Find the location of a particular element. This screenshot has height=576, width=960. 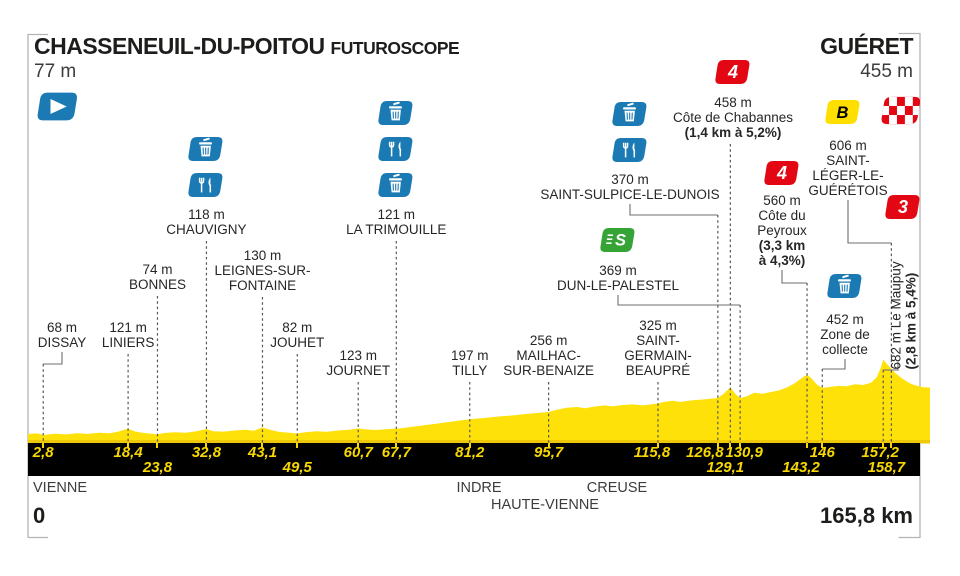

waypoint-label-line: 325 m is located at coordinates (658, 325).